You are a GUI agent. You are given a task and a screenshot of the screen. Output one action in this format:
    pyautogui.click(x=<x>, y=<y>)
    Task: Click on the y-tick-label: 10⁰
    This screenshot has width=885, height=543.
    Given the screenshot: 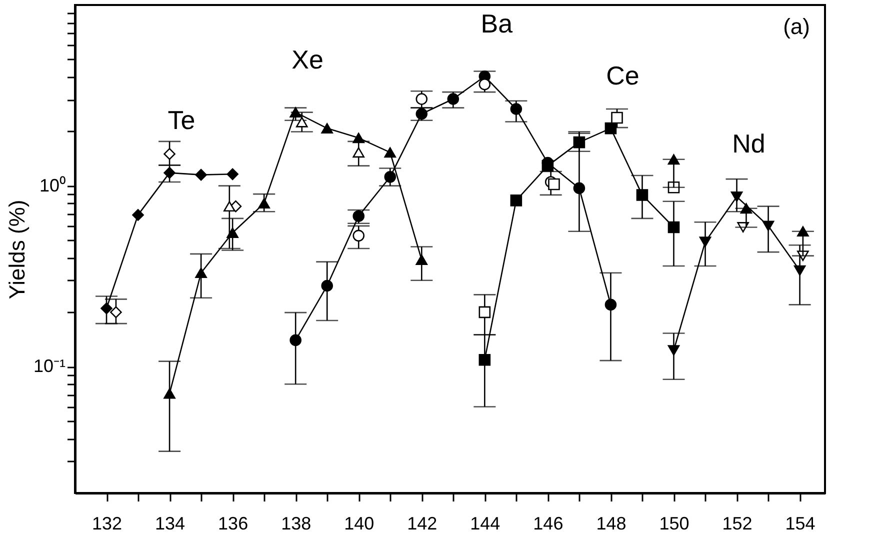 What is the action you would take?
    pyautogui.click(x=52, y=185)
    